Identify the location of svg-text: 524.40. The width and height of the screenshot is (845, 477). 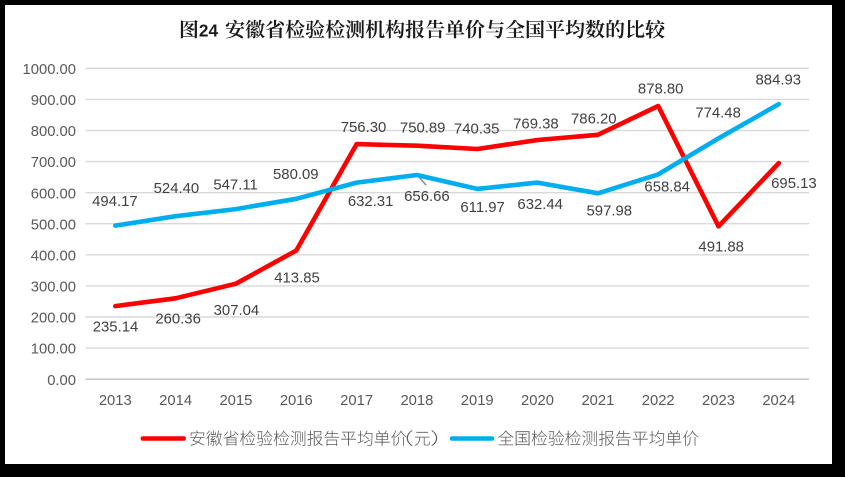
(177, 189).